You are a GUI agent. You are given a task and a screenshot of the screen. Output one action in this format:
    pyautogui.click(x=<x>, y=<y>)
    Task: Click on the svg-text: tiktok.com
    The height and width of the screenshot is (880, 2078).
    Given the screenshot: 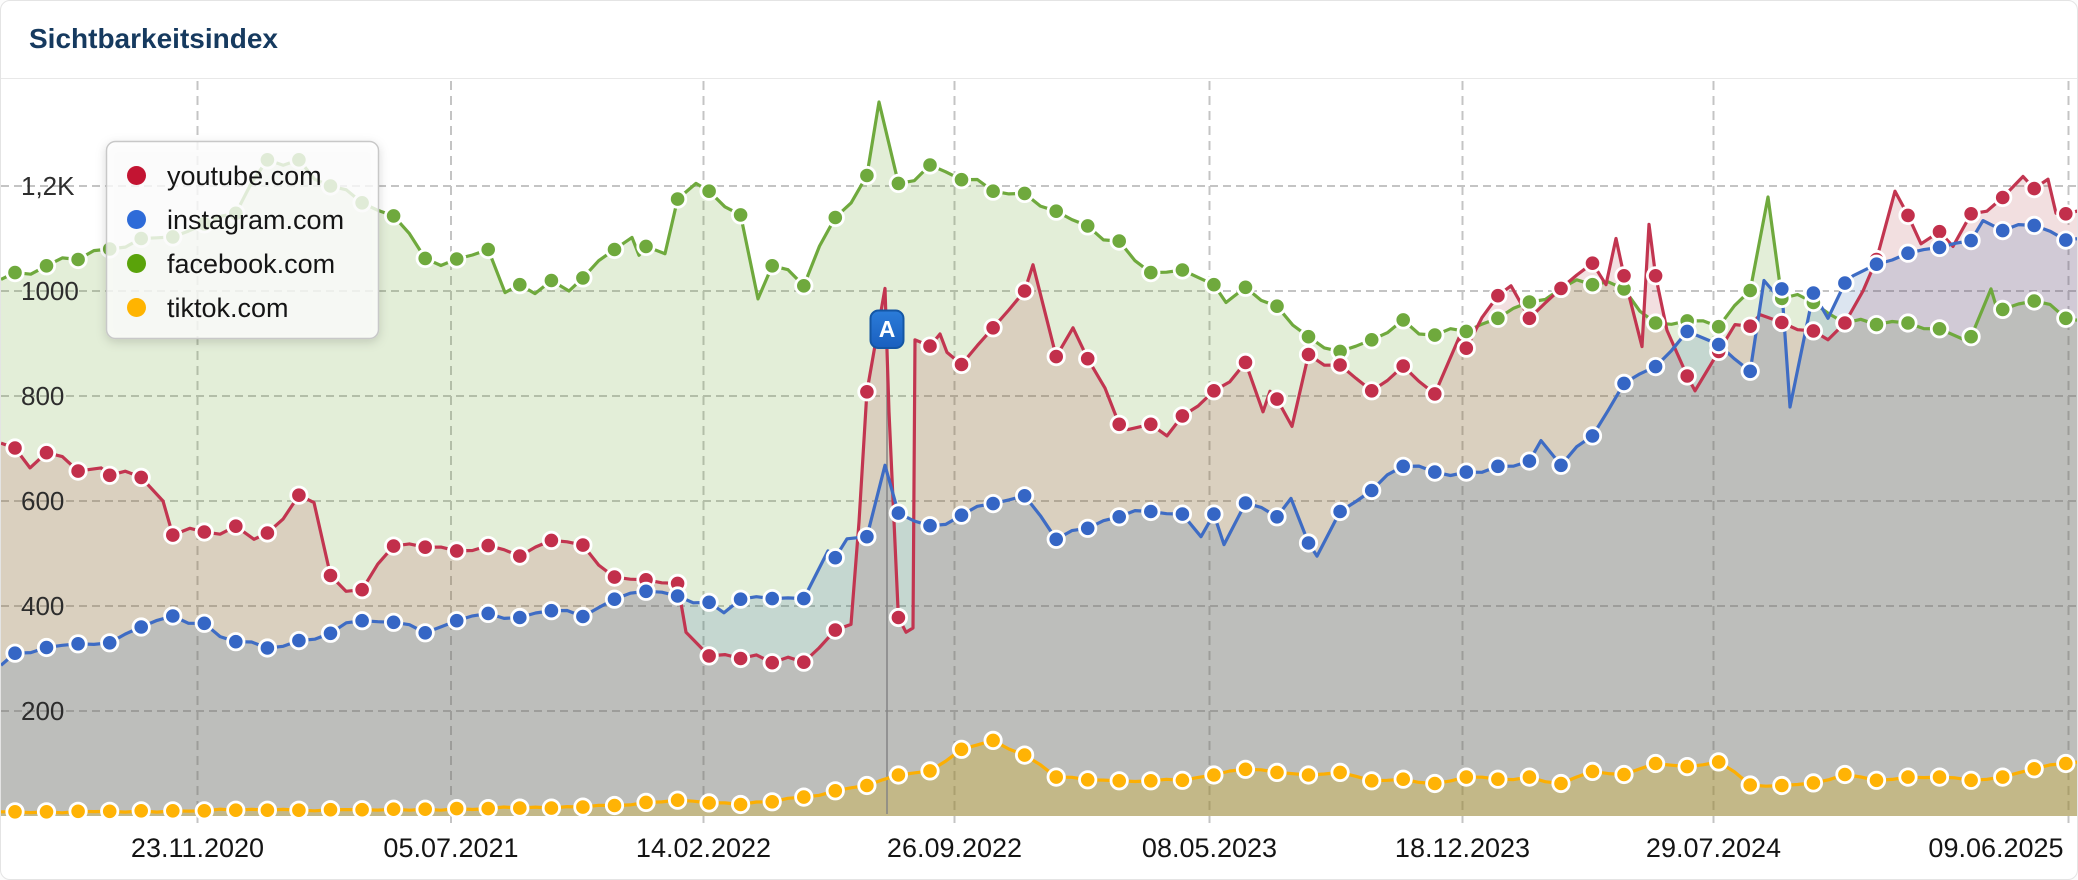 What is the action you would take?
    pyautogui.click(x=228, y=308)
    